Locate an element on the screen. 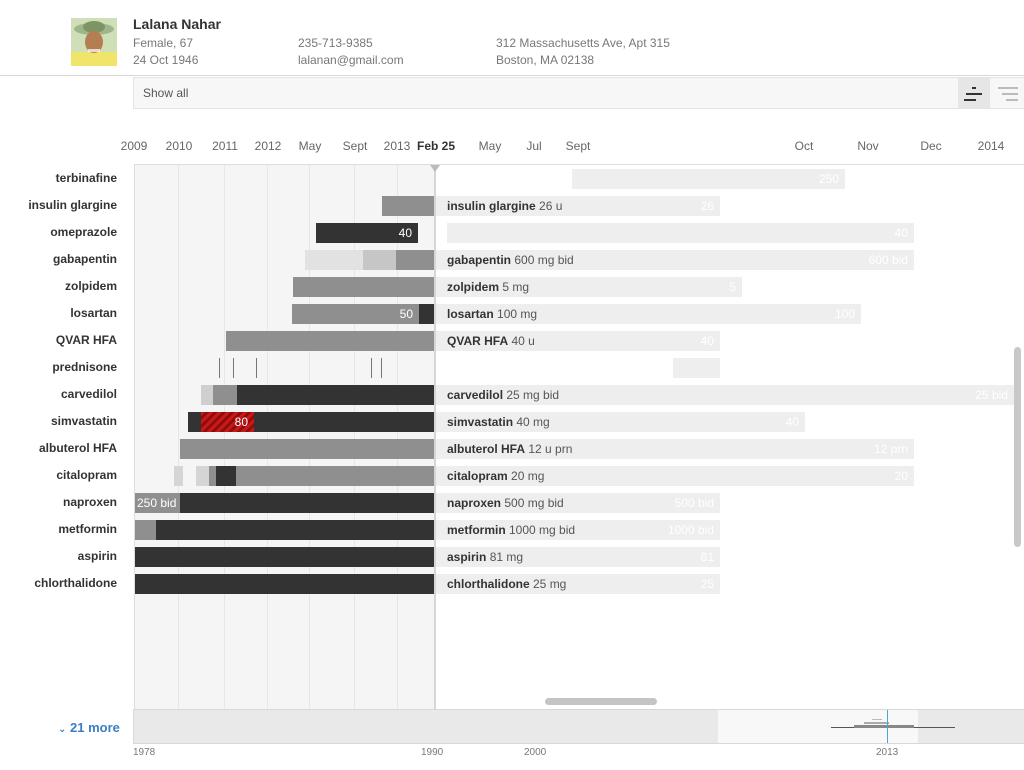 Image resolution: width=1024 pixels, height=770 pixels. timeline-view-icon is located at coordinates (973, 94).